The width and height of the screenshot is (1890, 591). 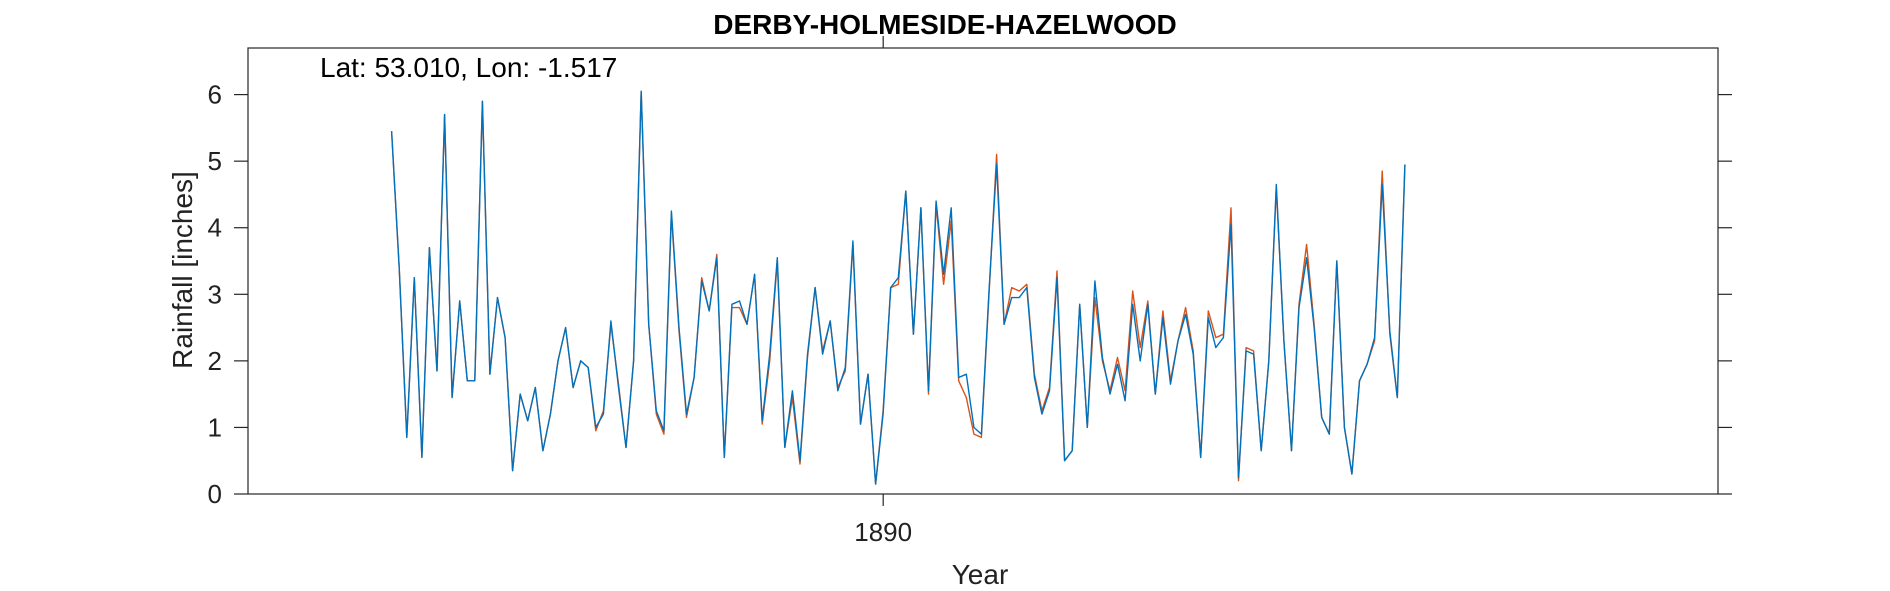 What do you see at coordinates (215, 494) in the screenshot?
I see `y-tick-label: 0` at bounding box center [215, 494].